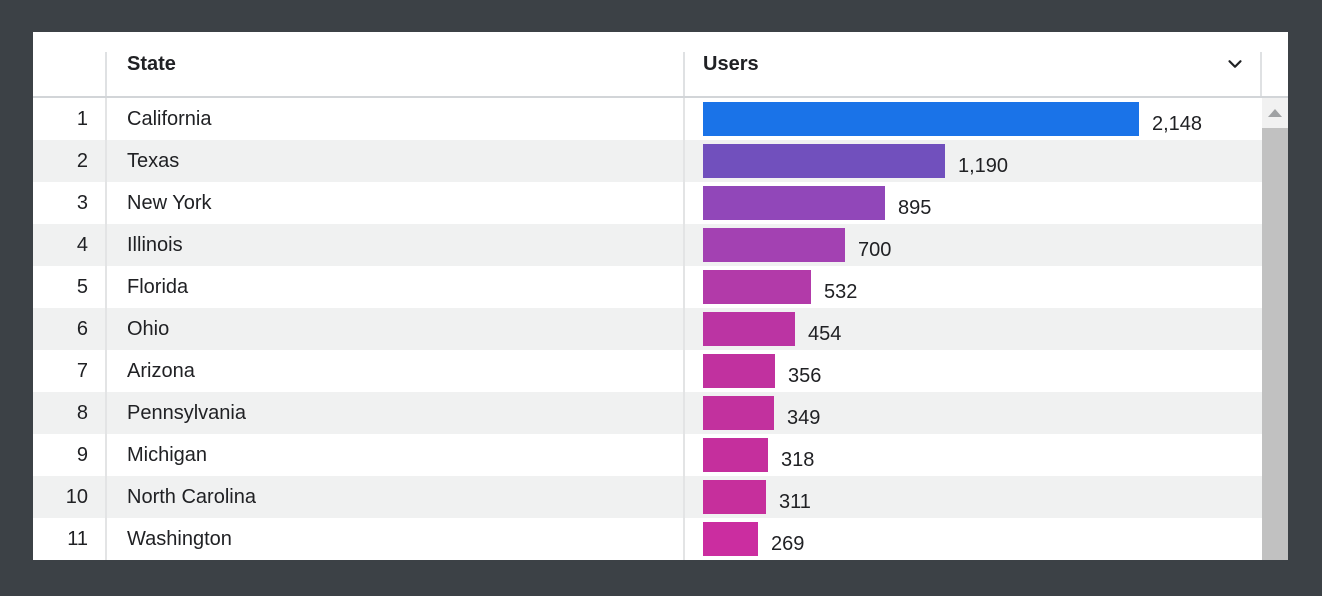 Image resolution: width=1322 pixels, height=596 pixels. What do you see at coordinates (798, 459) in the screenshot?
I see `users-value: 318` at bounding box center [798, 459].